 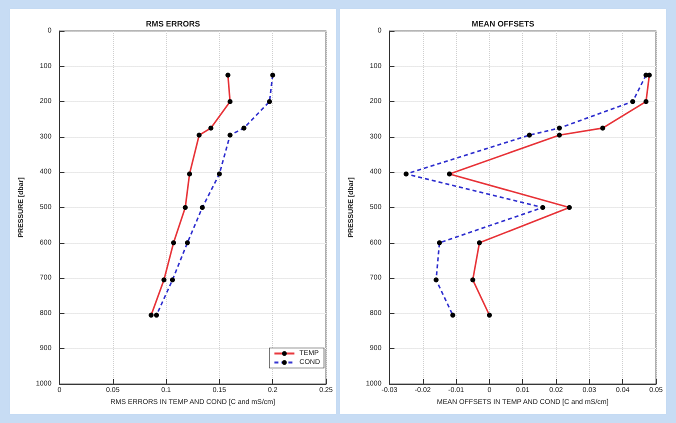 What do you see at coordinates (173, 24) in the screenshot?
I see `chart-title: RMS ERRORS` at bounding box center [173, 24].